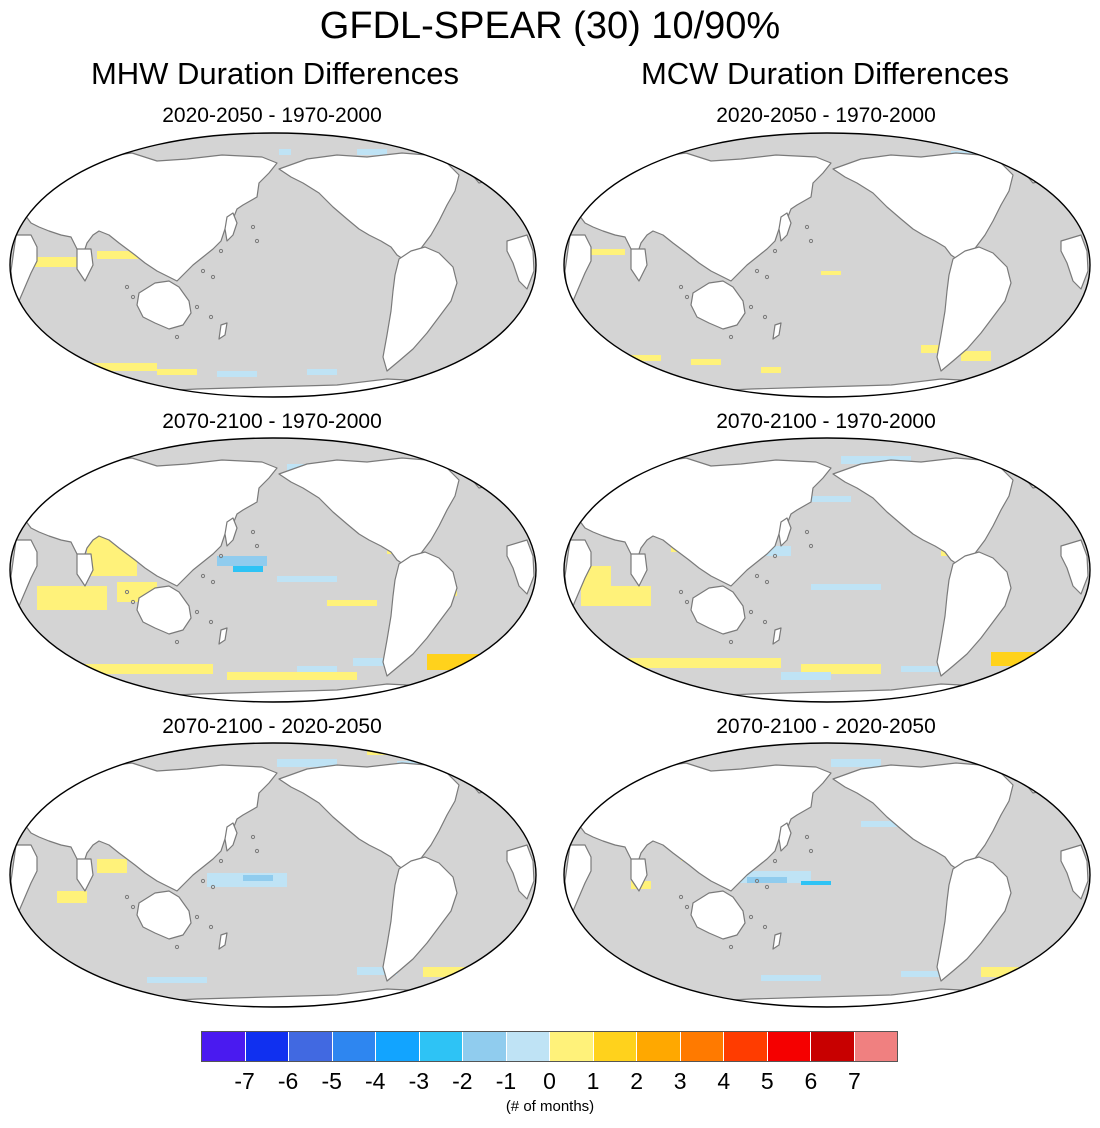 The width and height of the screenshot is (1100, 1128). I want to click on map-panel-mcw-2070-2100-vs-2020, so click(827, 875).